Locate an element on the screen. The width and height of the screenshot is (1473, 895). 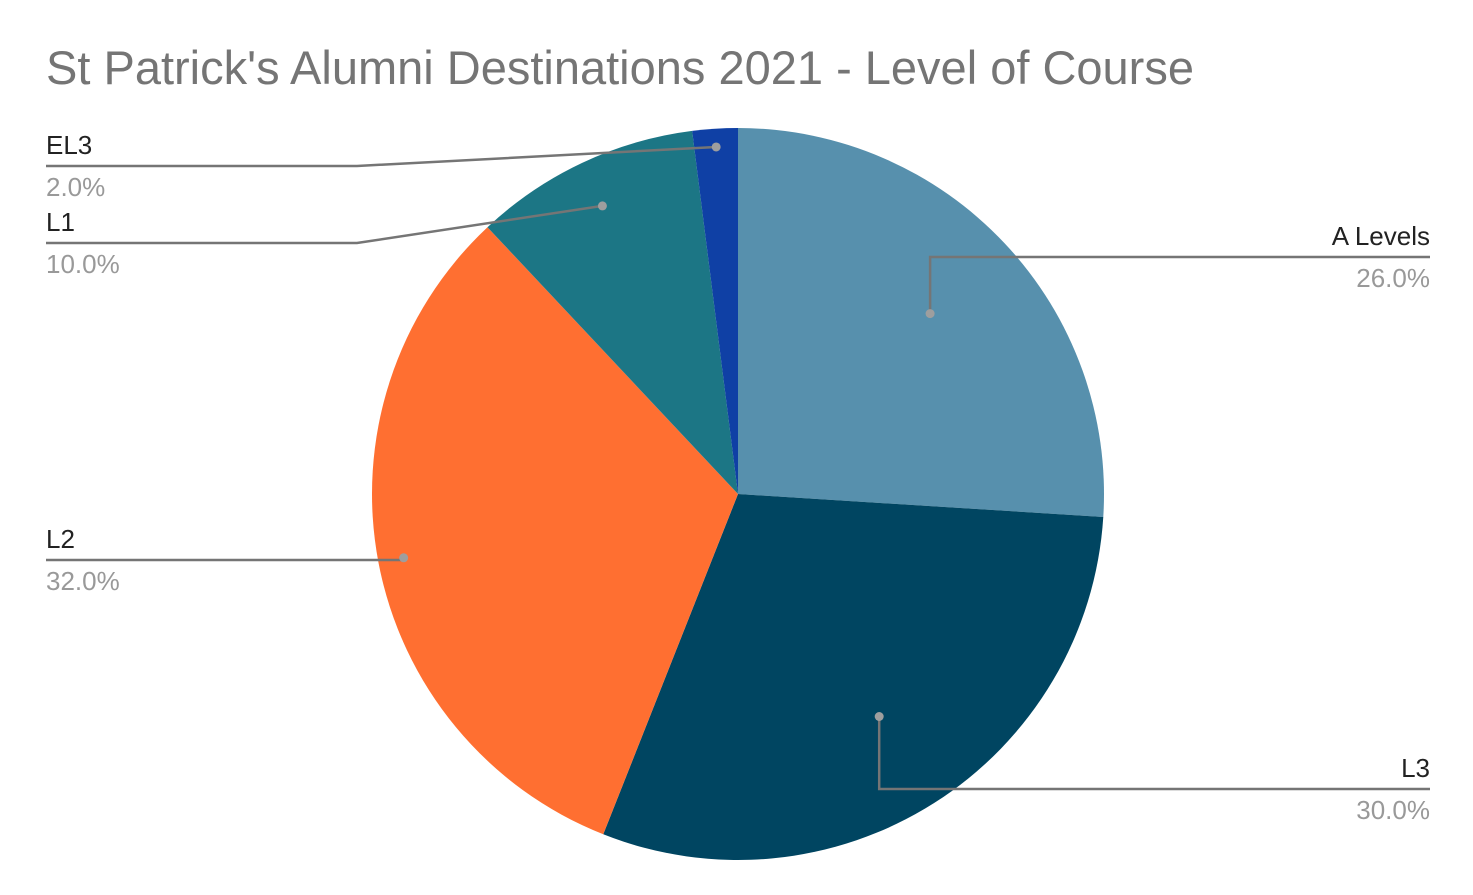
leader-line-l2 is located at coordinates (225, 559).